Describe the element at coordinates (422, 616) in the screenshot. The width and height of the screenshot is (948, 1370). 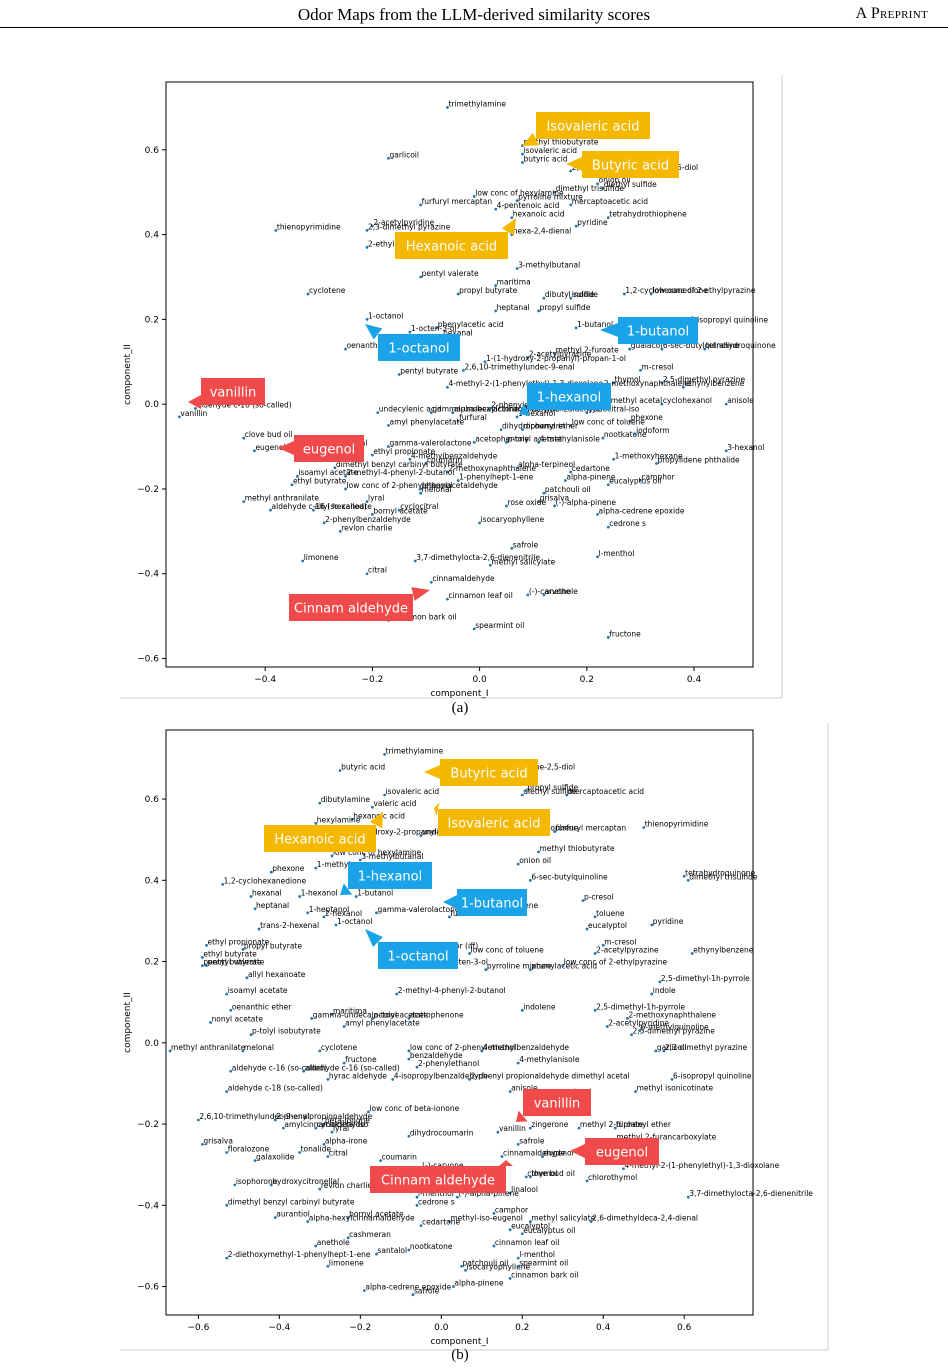
I see `point-label: cinnamon bark oil` at that location.